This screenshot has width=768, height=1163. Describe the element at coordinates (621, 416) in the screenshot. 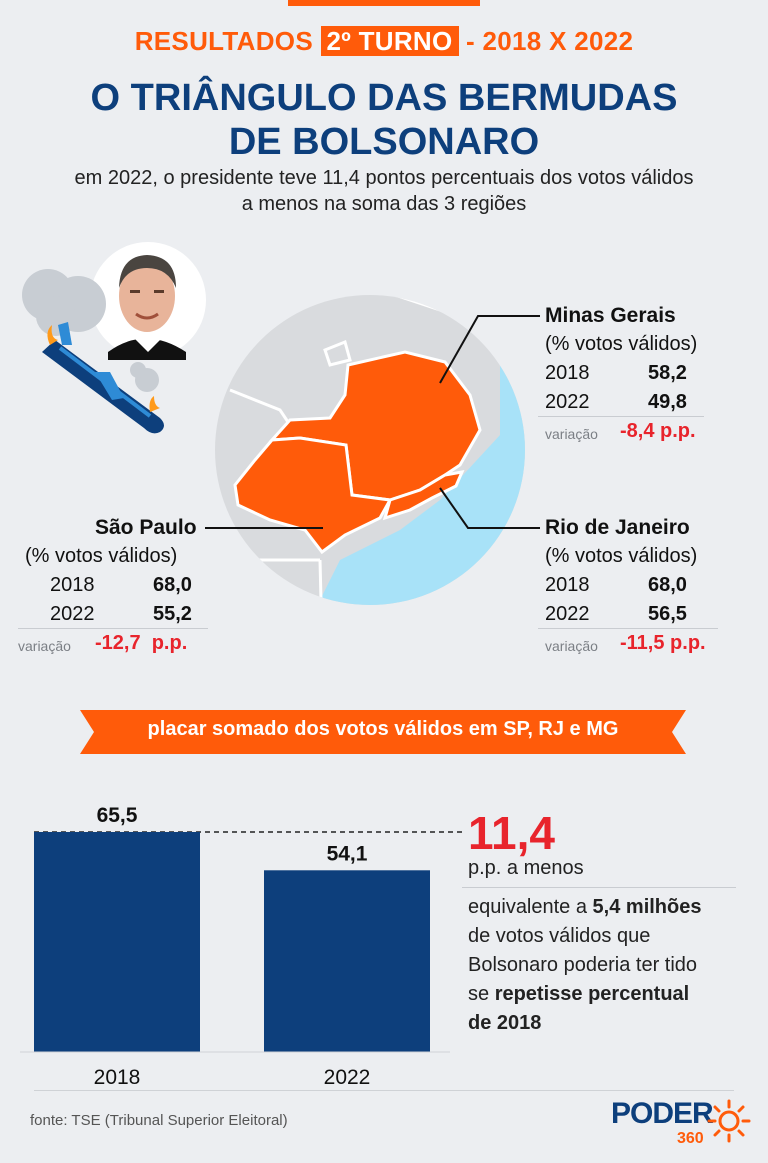

I see `mg-separator` at that location.